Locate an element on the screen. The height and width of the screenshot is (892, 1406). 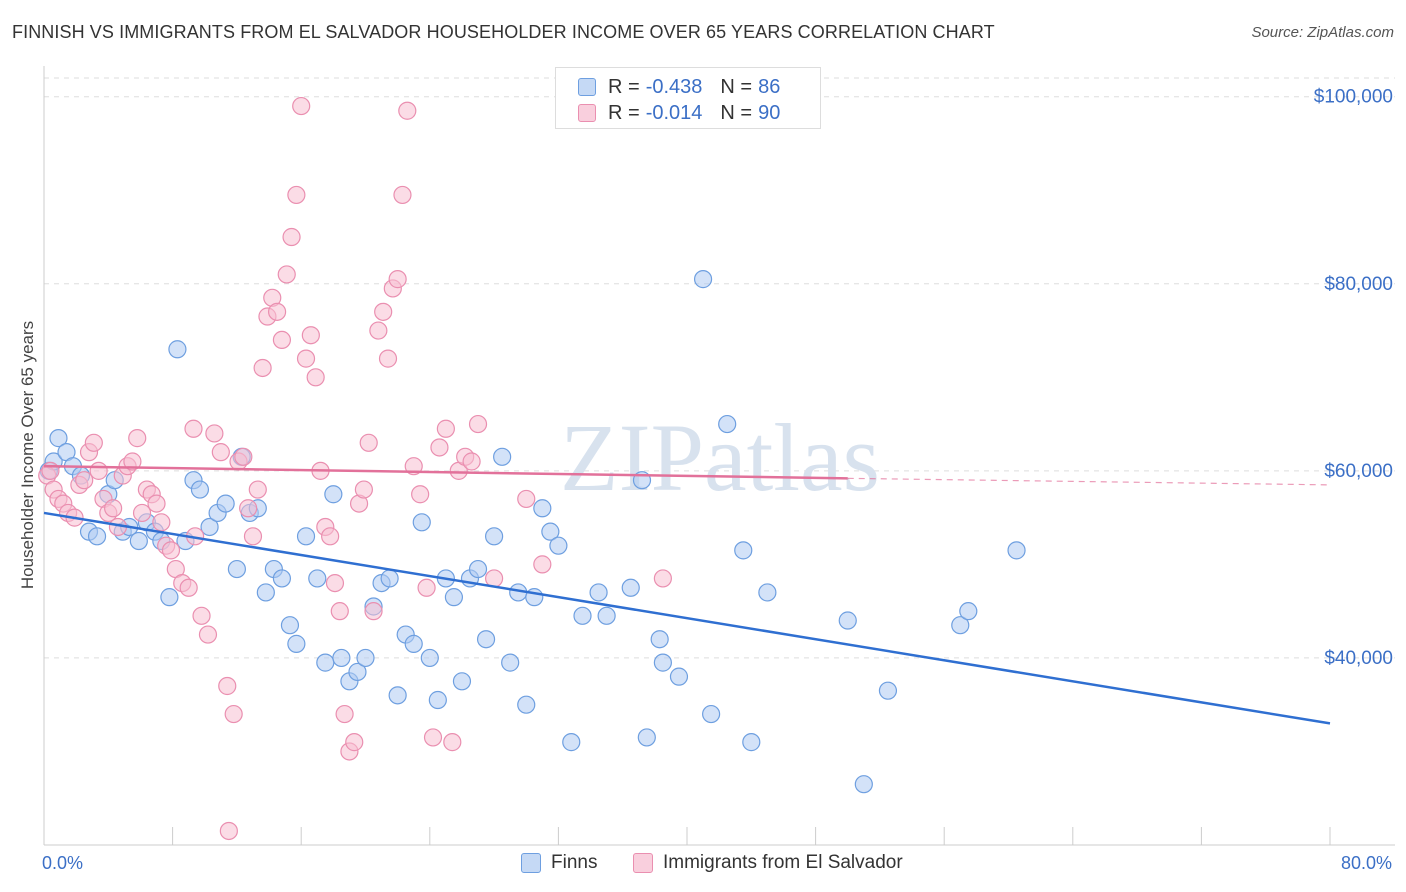
y-tick-labels: $40,000 $60,000 $80,000 $100,000 is located at coordinates (1353, 378).